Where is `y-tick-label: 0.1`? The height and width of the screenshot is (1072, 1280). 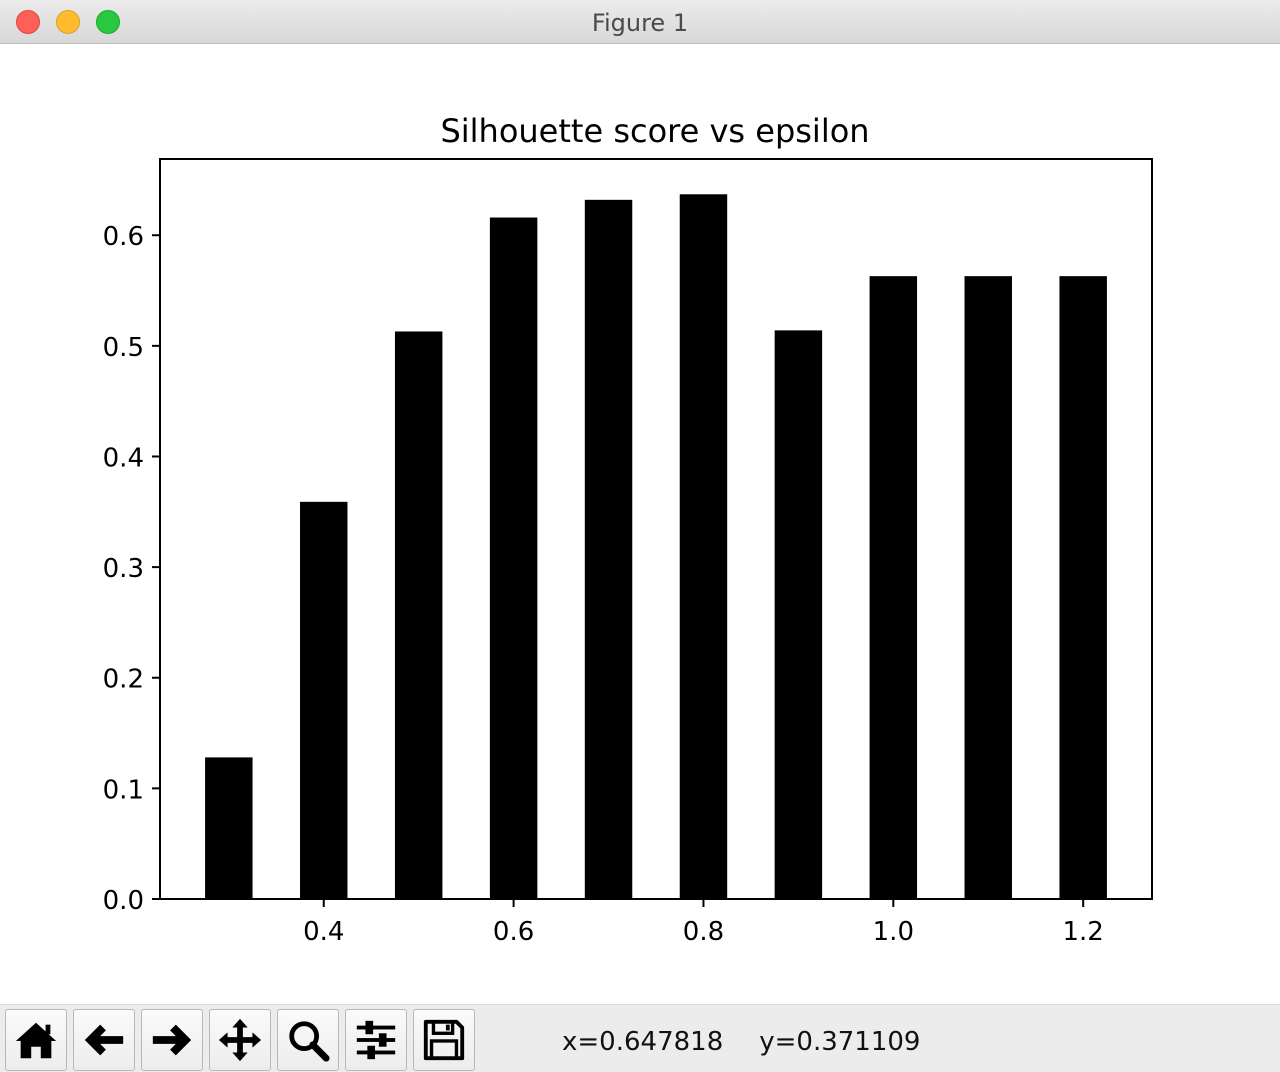
y-tick-label: 0.1 is located at coordinates (123, 790).